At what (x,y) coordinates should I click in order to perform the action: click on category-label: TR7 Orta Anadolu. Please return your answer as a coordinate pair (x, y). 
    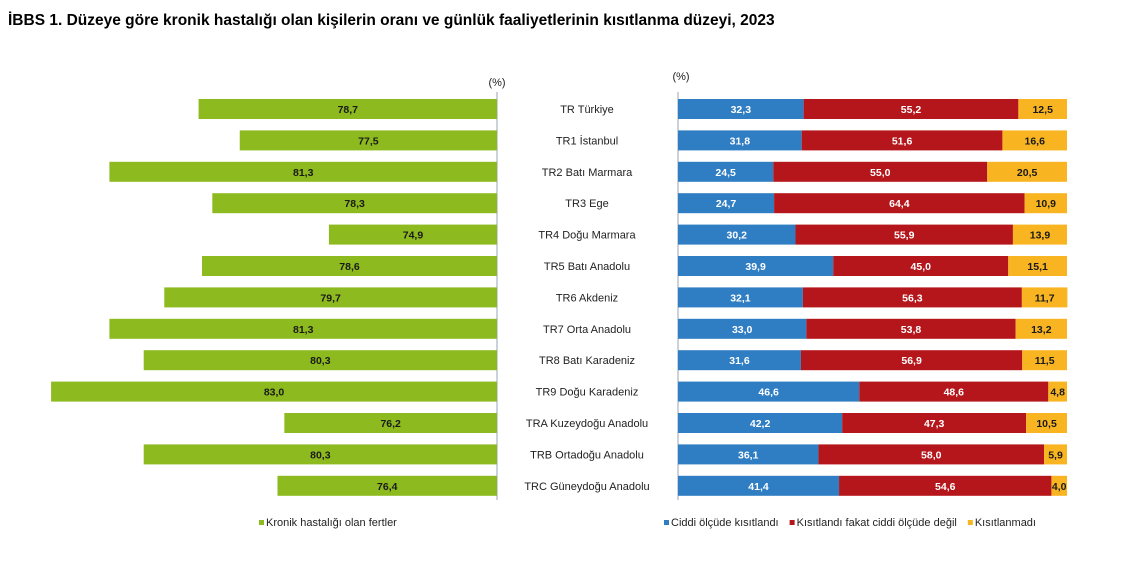
    Looking at the image, I should click on (587, 330).